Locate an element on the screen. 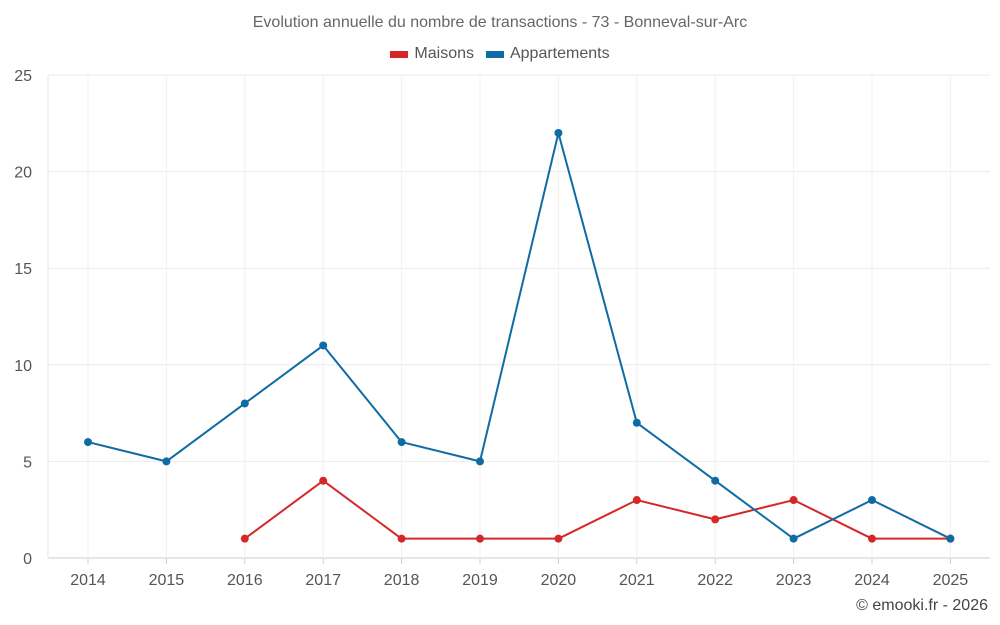  data-point-maisons-2021 is located at coordinates (636, 500).